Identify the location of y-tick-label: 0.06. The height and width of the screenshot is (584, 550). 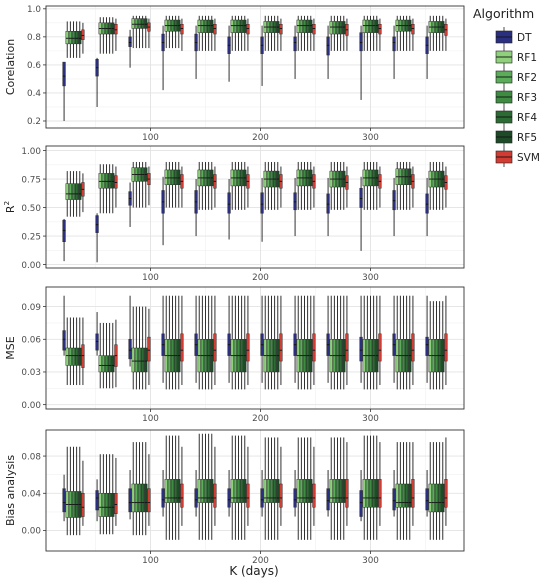
(31, 340).